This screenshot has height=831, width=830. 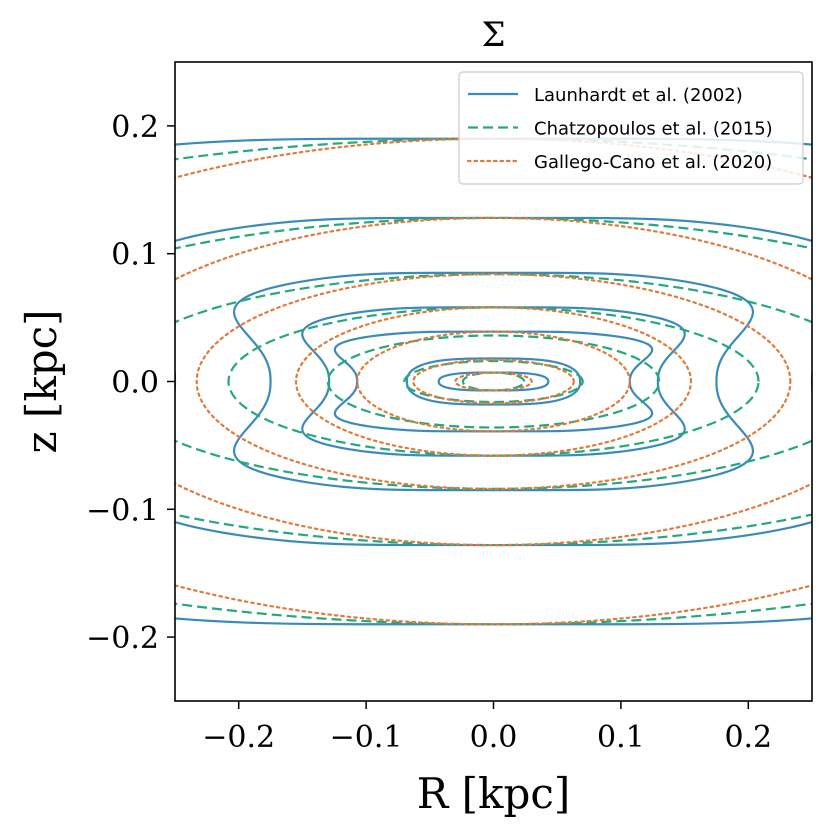 What do you see at coordinates (122, 638) in the screenshot?
I see `y-tick-label: −0.2` at bounding box center [122, 638].